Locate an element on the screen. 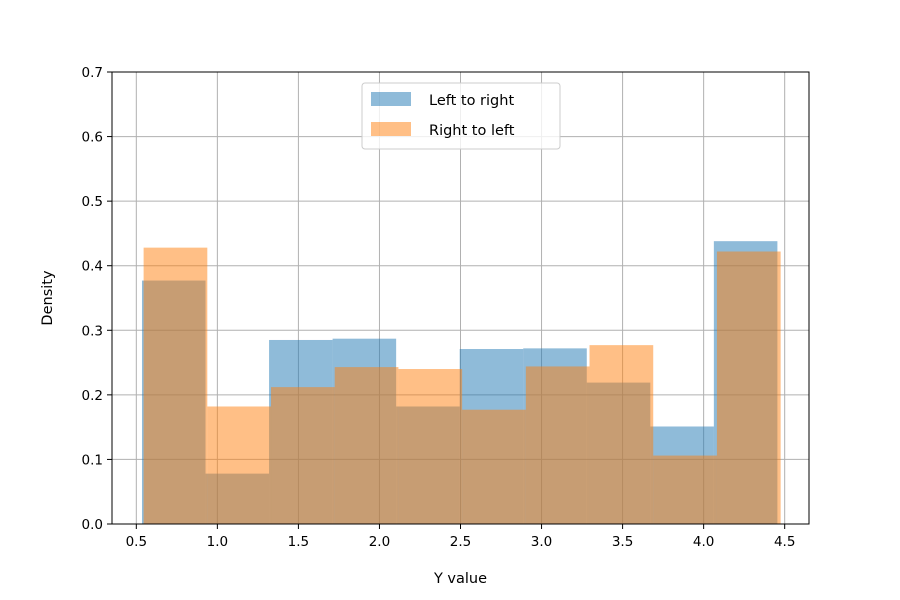 The height and width of the screenshot is (600, 900). y-tick-label: 0.1 is located at coordinates (92, 460).